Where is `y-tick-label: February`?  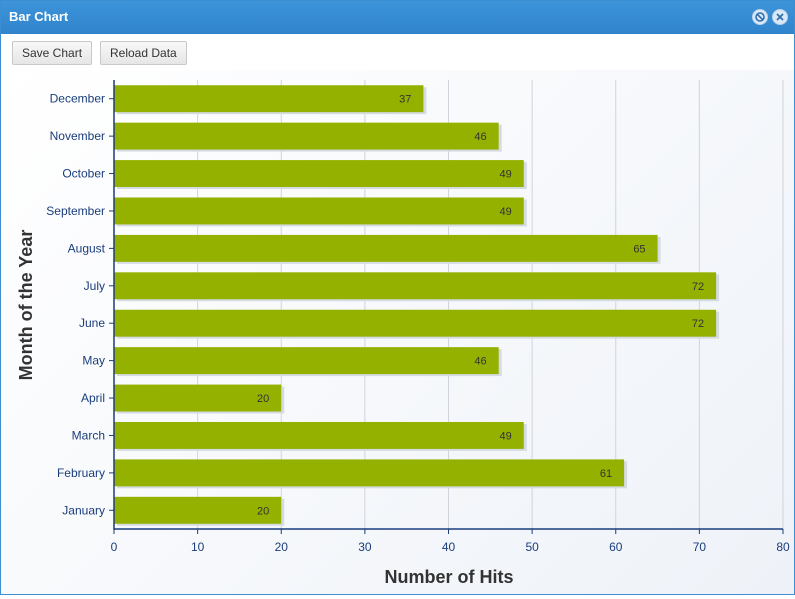 y-tick-label: February is located at coordinates (81, 473).